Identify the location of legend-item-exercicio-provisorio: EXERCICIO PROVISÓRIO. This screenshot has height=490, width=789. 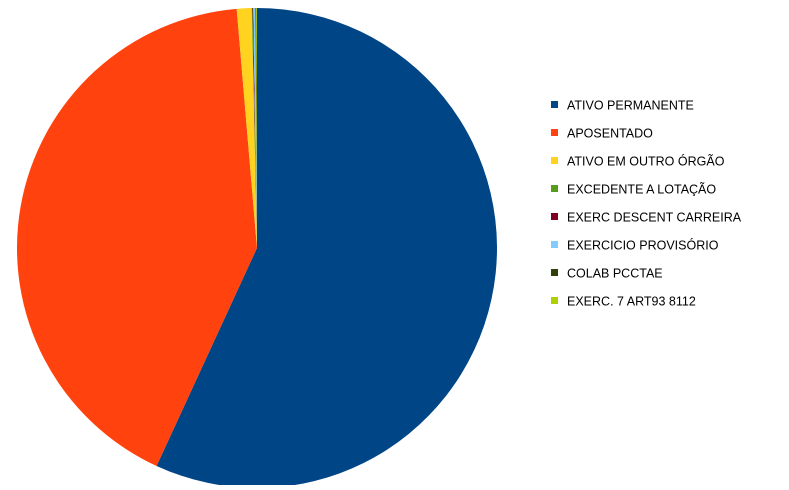
(635, 245).